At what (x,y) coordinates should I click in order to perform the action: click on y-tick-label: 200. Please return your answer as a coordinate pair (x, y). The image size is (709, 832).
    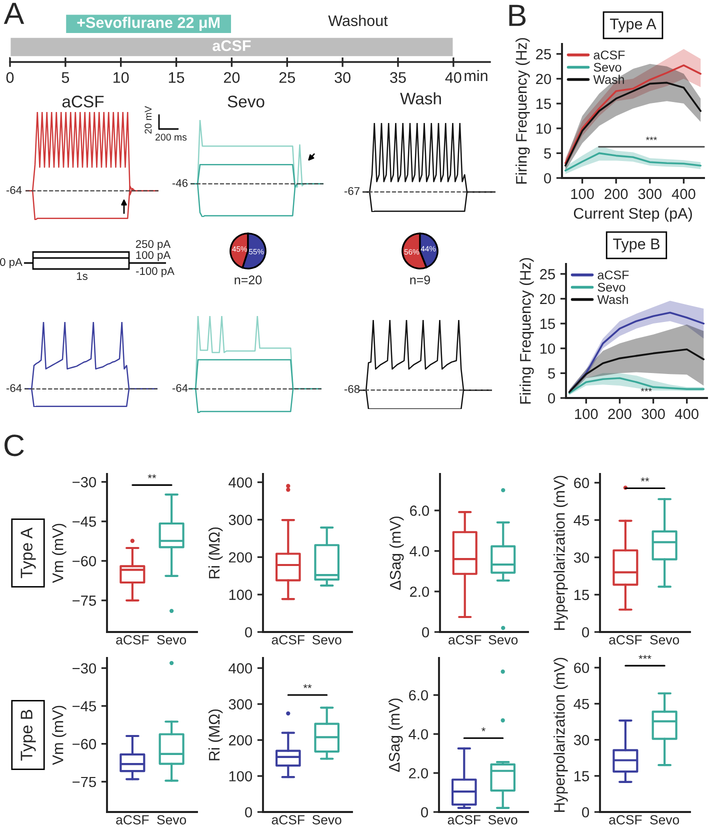
    Looking at the image, I should click on (240, 557).